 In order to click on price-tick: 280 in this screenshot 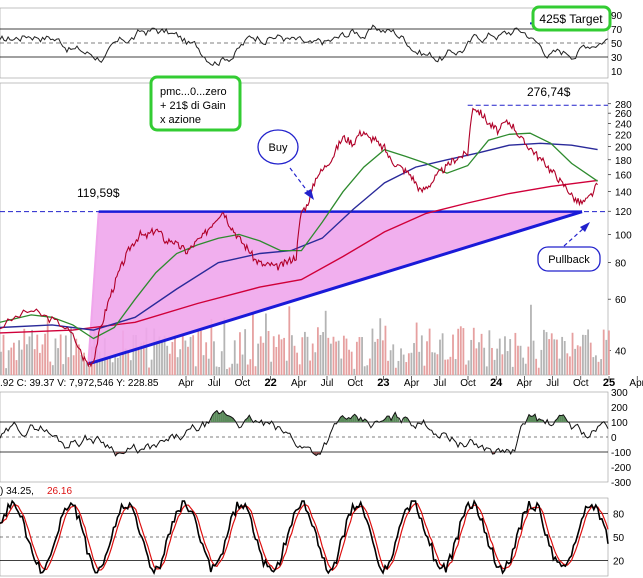, I will do `click(623, 105)`.